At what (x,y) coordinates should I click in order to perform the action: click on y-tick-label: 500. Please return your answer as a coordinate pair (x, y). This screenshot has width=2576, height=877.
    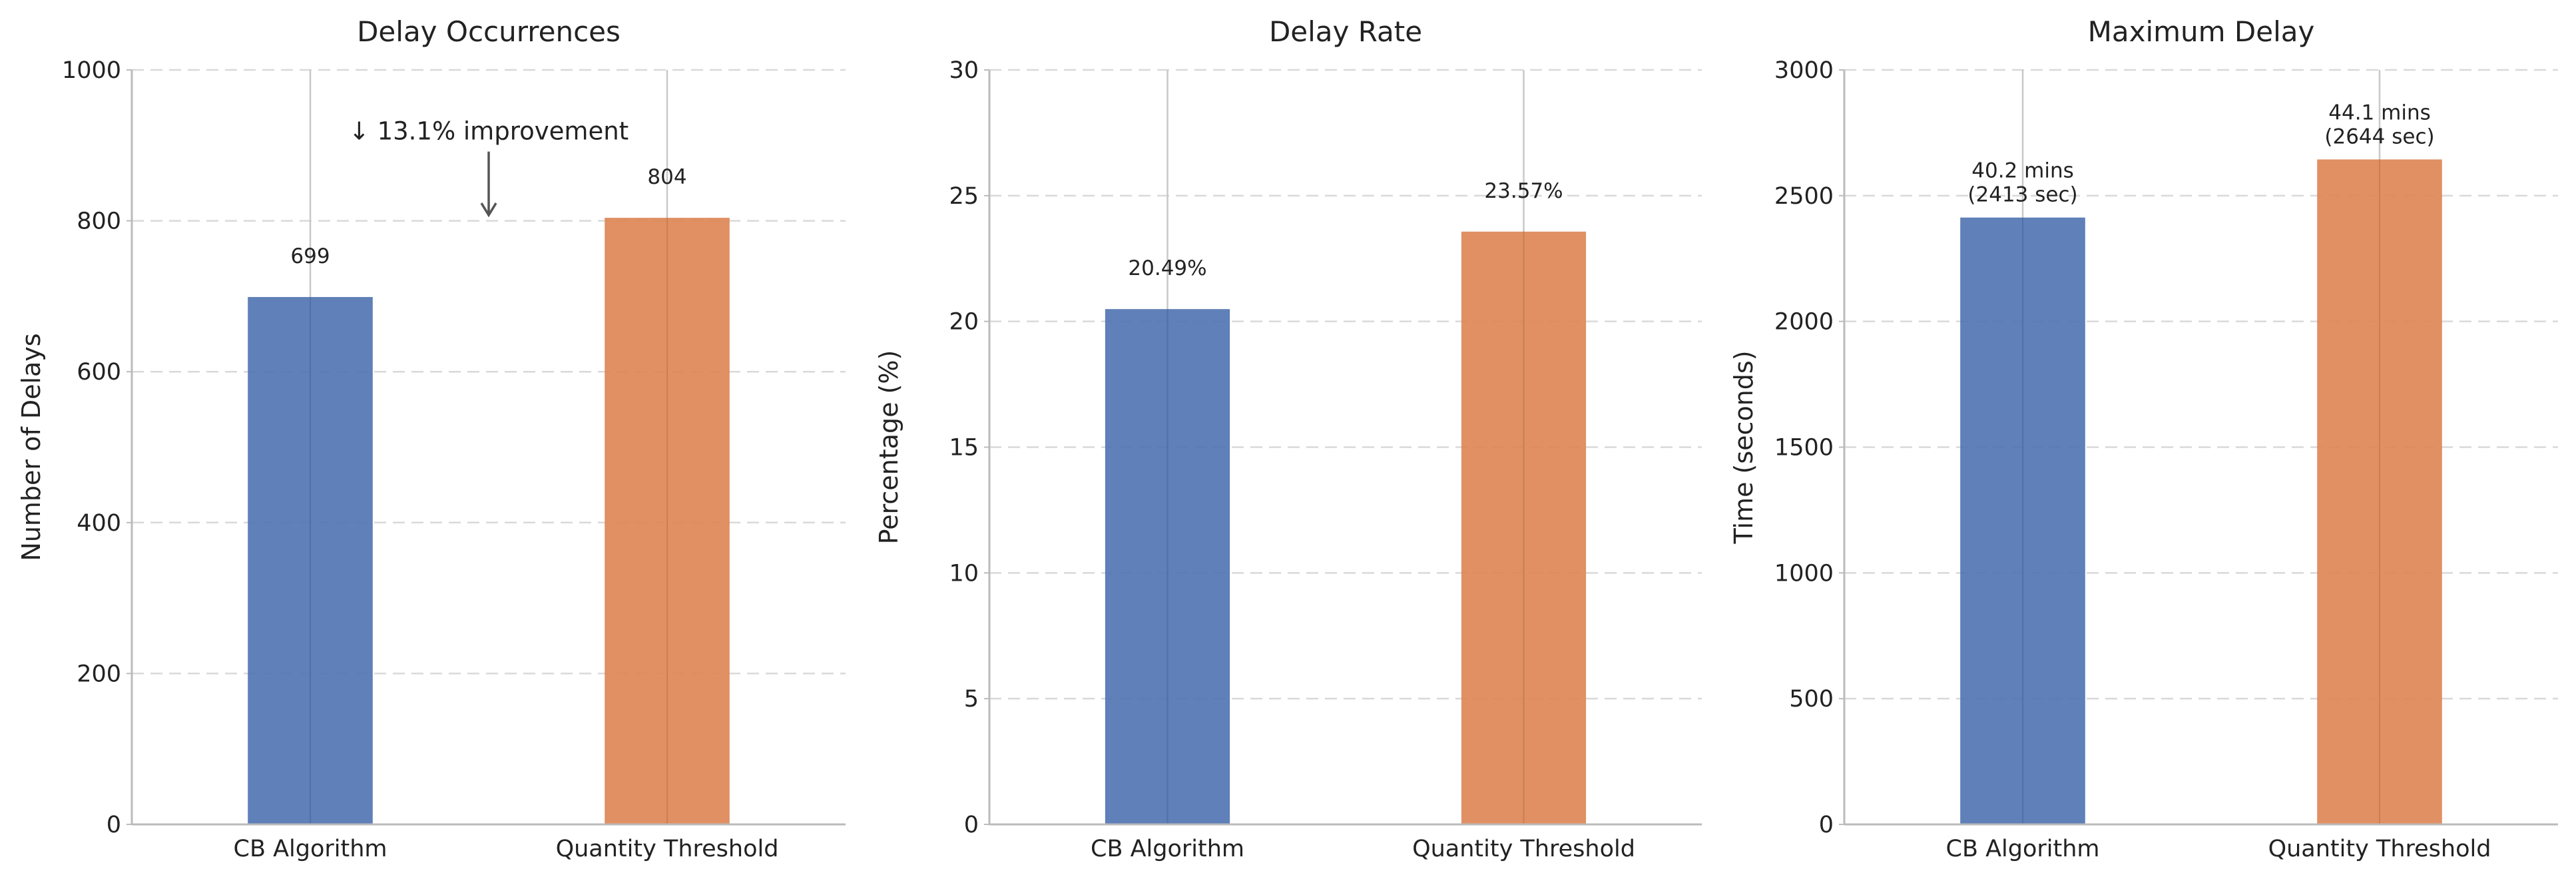
    Looking at the image, I should click on (1811, 699).